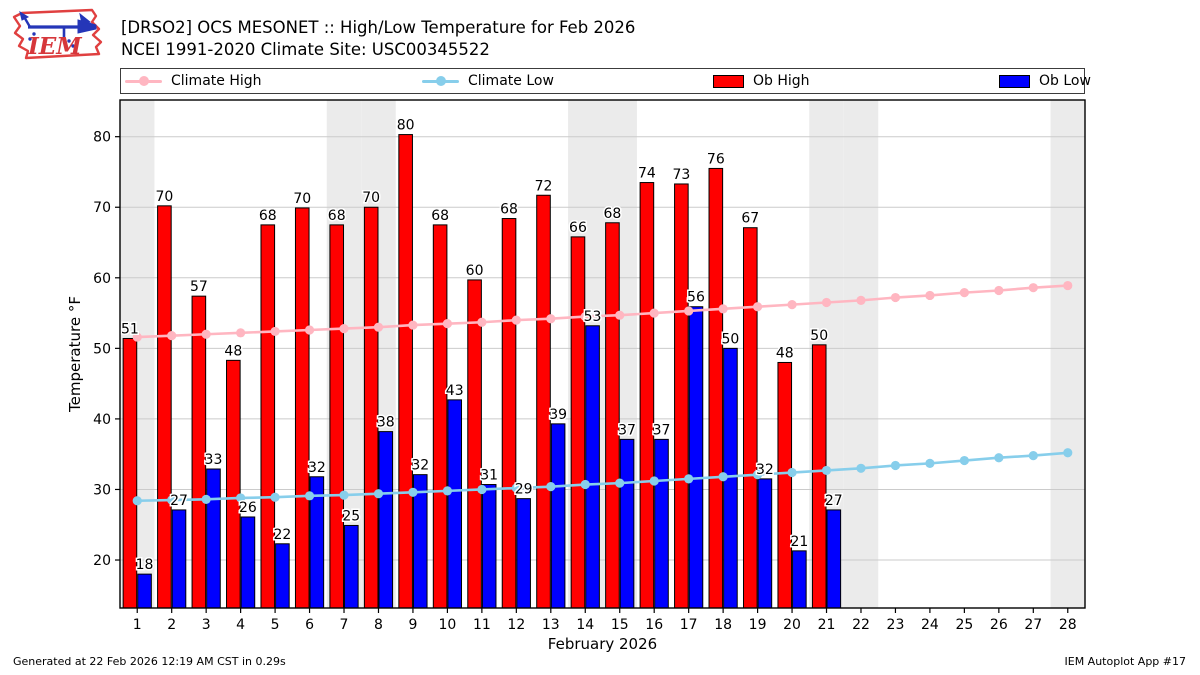 This screenshot has height=675, width=1200. I want to click on weekend-band, so click(861, 354).